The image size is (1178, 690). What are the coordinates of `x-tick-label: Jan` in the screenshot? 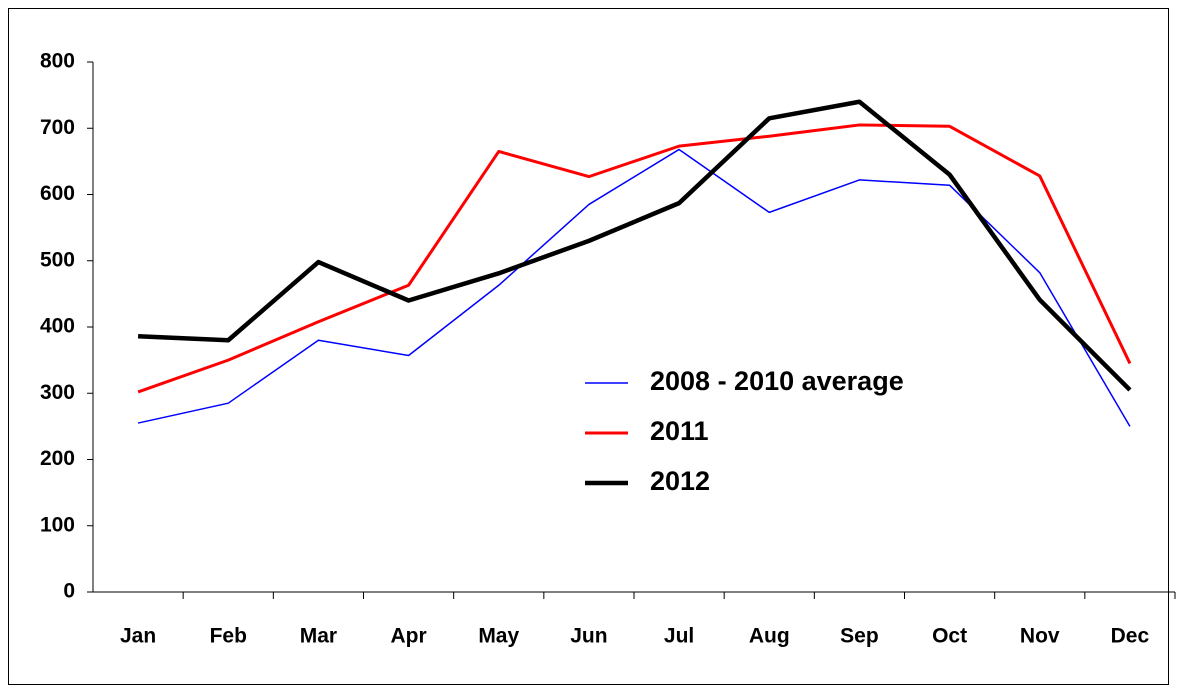 It's located at (138, 636).